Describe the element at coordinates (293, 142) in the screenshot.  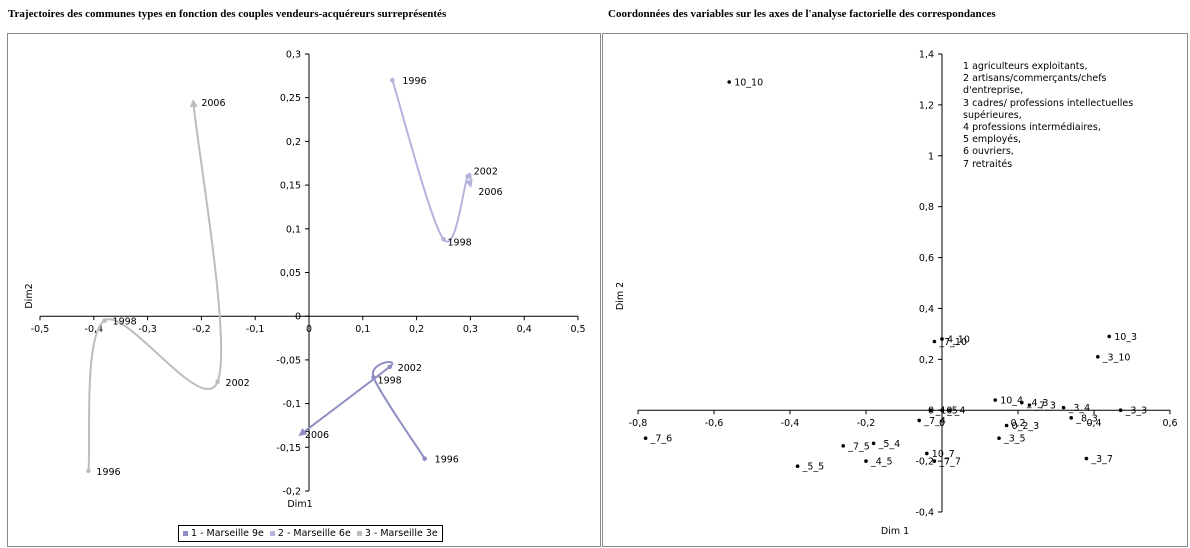
I see `y-tick-label: 0,2` at that location.